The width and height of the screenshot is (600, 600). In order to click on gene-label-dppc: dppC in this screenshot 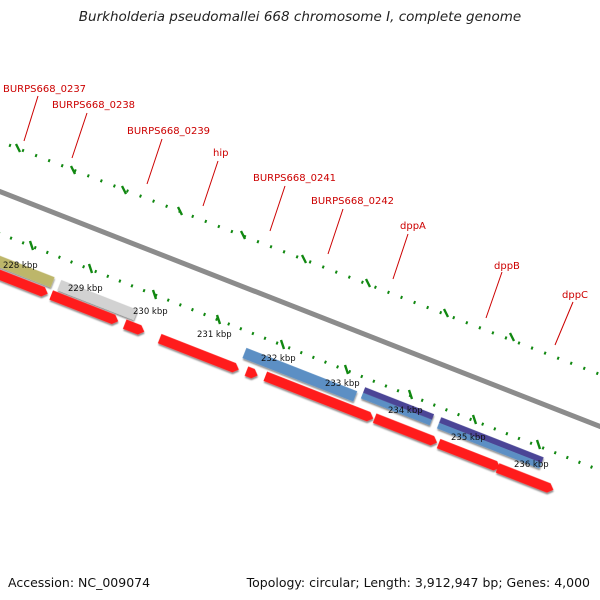, I will do `click(575, 295)`.